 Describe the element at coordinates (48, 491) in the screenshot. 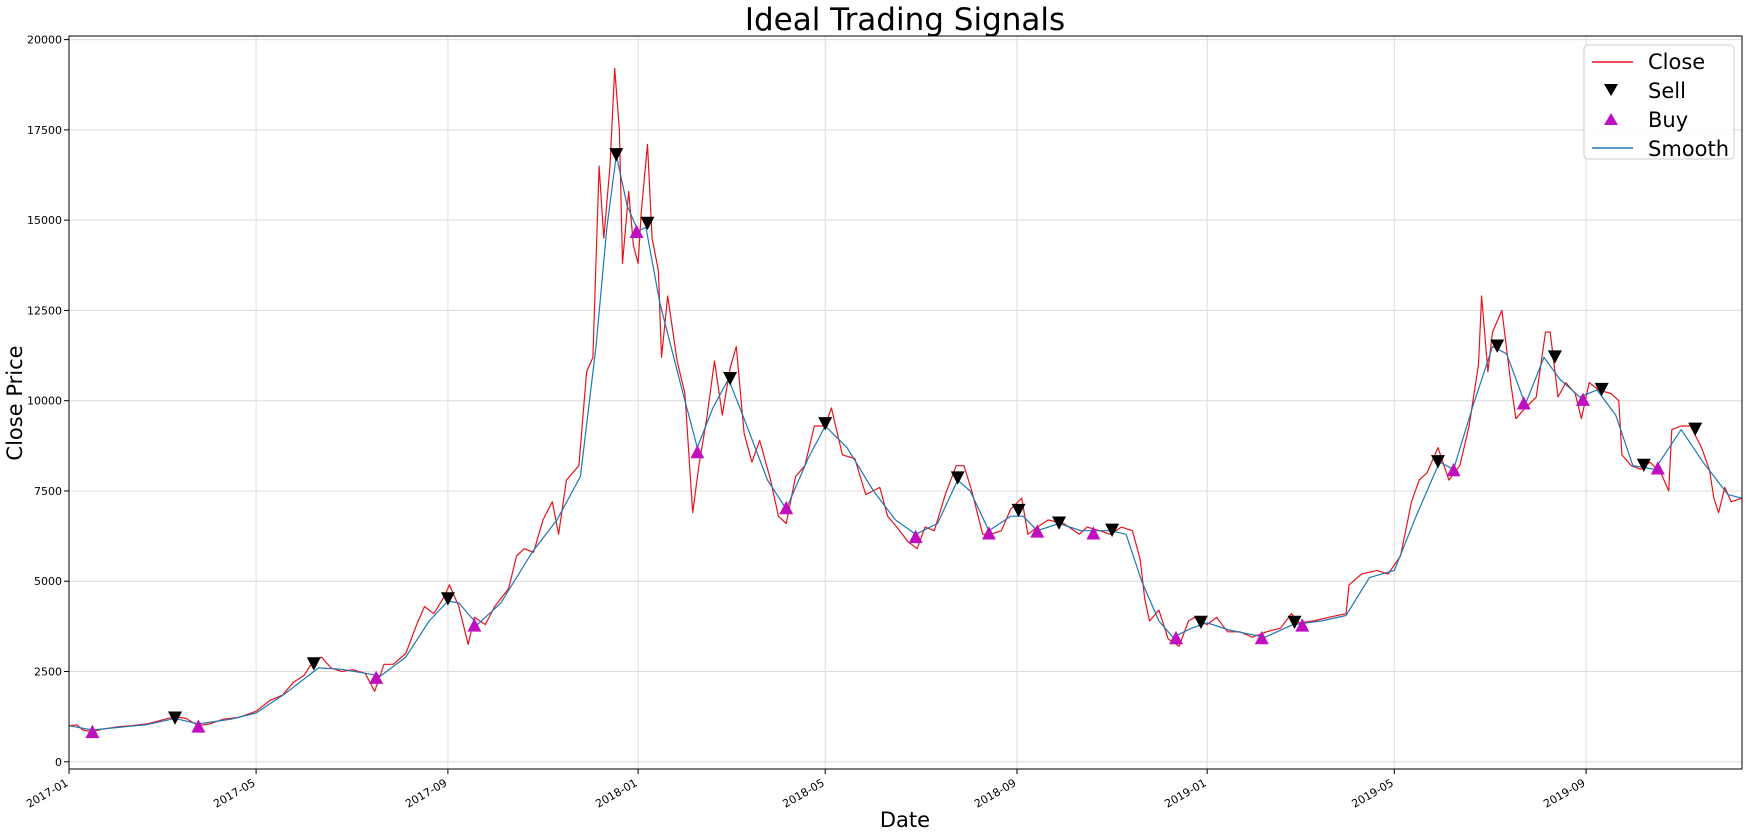

I see `y-tick-label: 7500` at that location.